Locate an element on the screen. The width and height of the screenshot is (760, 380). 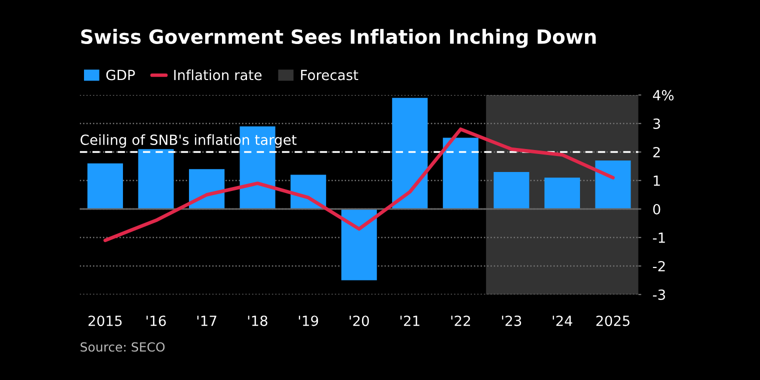
chart-title: Swiss Government Sees Inflation Inching Down is located at coordinates (338, 38).